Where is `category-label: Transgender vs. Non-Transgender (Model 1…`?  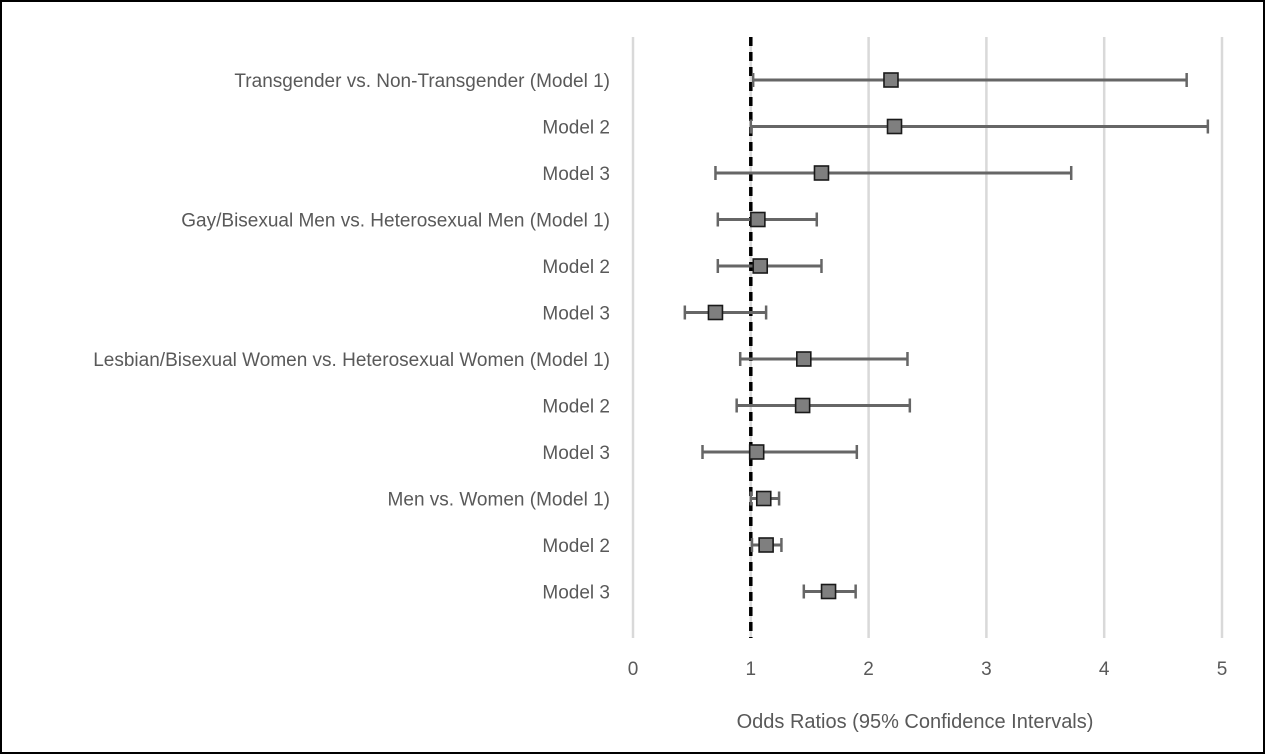 category-label: Transgender vs. Non-Transgender (Model 1… is located at coordinates (422, 81).